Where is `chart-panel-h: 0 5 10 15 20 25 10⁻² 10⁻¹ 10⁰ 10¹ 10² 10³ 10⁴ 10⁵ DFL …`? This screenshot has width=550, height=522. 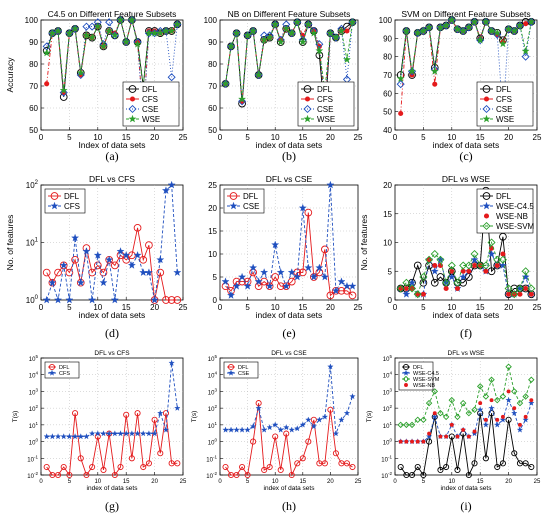 chart-panel-h: 0 5 10 15 20 25 10⁻² 10⁻¹ 10⁰ 10¹ 10² 10³ 10⁴ 10⁵ DFL … is located at coordinates (276, 431).